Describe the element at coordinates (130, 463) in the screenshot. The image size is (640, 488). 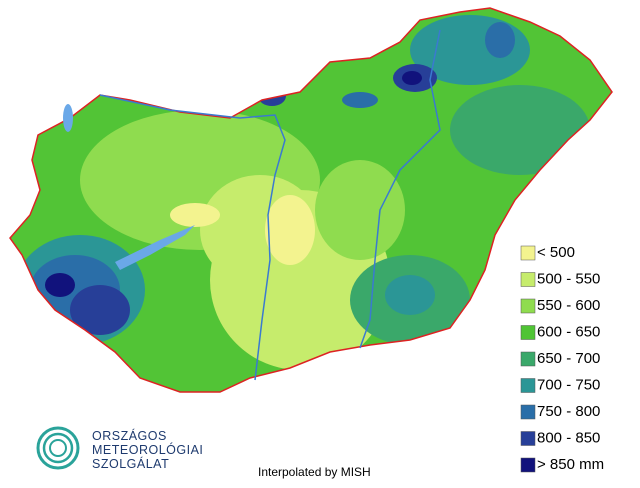
I see `logo-line: SZOLGÁLAT` at that location.